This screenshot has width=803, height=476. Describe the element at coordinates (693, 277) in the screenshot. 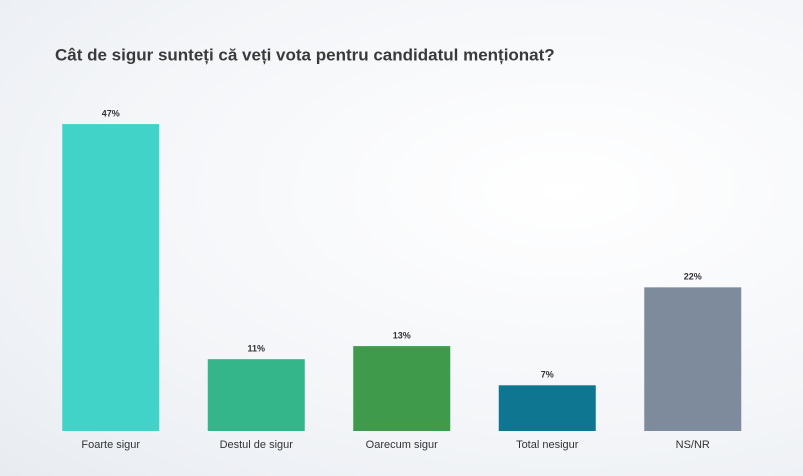

I see `value-label: 22%` at that location.